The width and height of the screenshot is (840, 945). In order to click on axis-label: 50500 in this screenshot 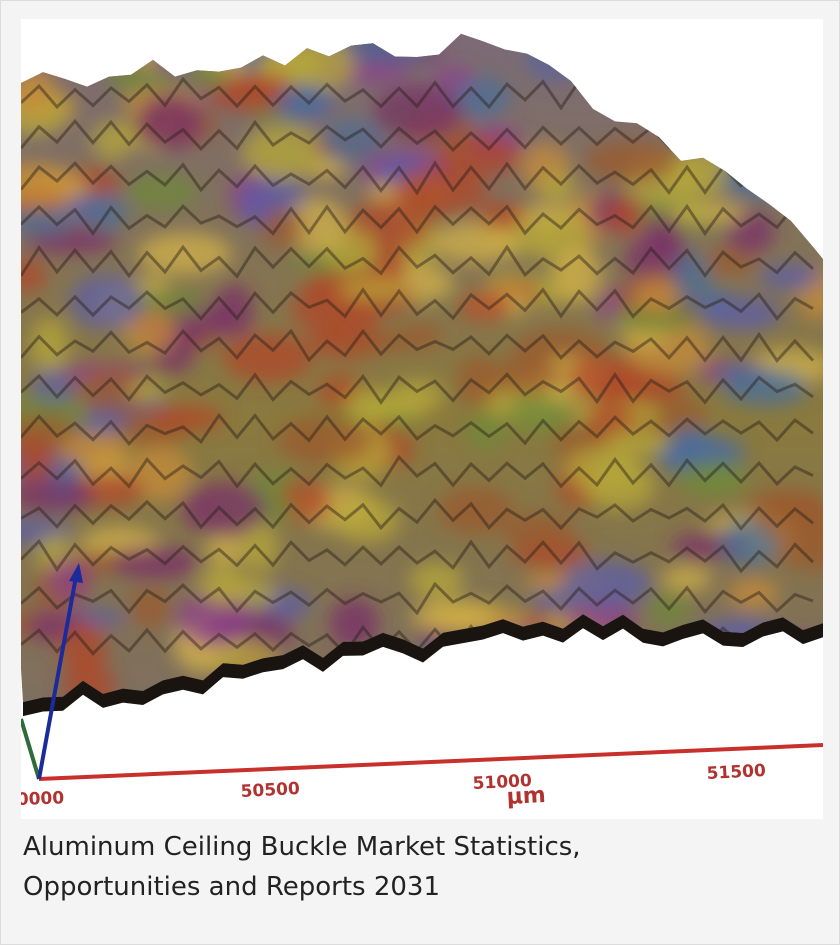, I will do `click(270, 790)`.